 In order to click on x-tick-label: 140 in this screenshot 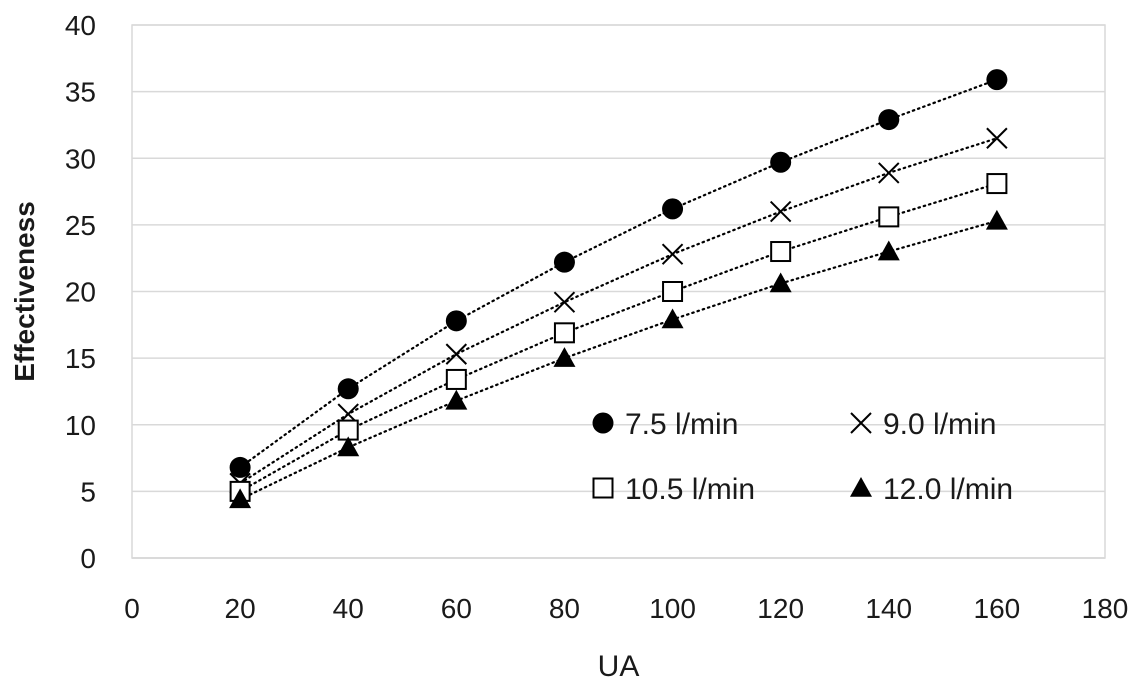, I will do `click(888, 608)`.